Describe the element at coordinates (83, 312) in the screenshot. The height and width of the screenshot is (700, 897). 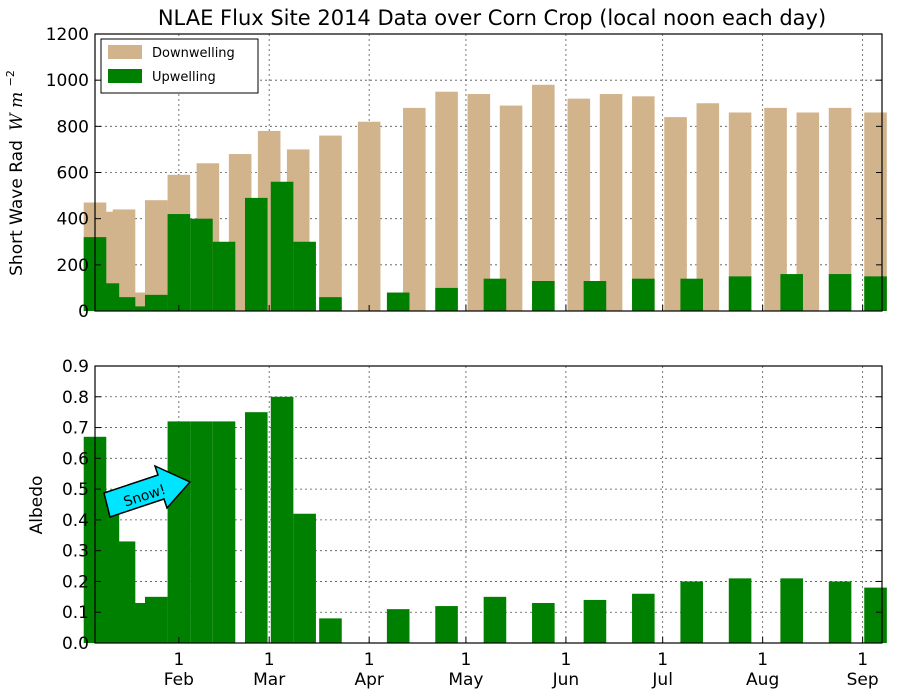
I see `top-ytick-label-0: 0` at that location.